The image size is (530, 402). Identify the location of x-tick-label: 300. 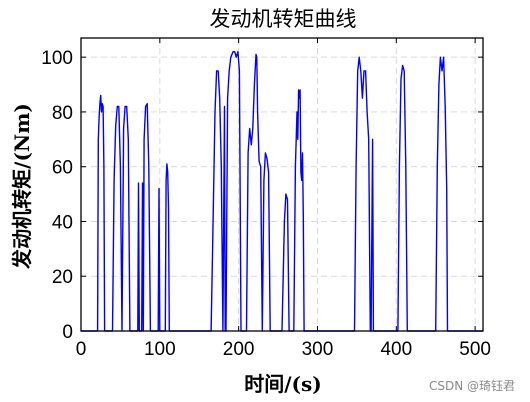
(318, 349).